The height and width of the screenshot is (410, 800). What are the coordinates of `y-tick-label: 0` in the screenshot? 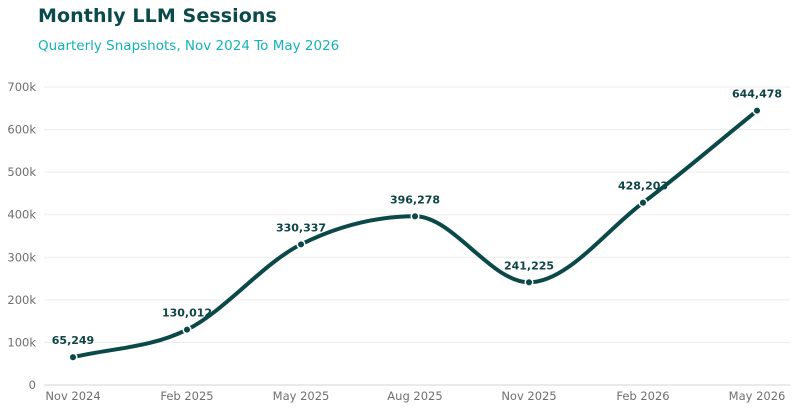 It's located at (32, 385).